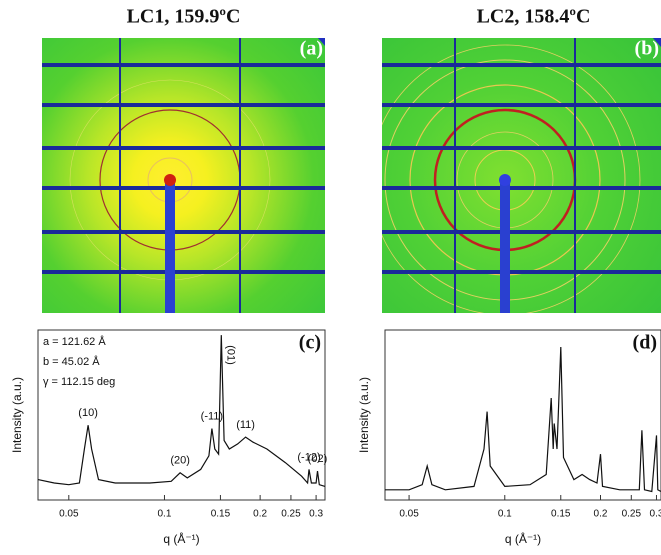 This screenshot has width=661, height=555. What do you see at coordinates (534, 17) in the screenshot?
I see `image-title: LC2, 158.4ºC` at bounding box center [534, 17].